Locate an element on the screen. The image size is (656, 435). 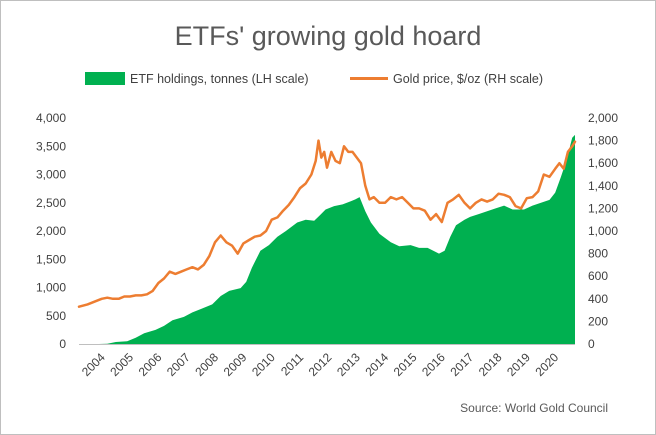
legend-gold-label: Gold price, $/oz (RH scale) is located at coordinates (468, 79).